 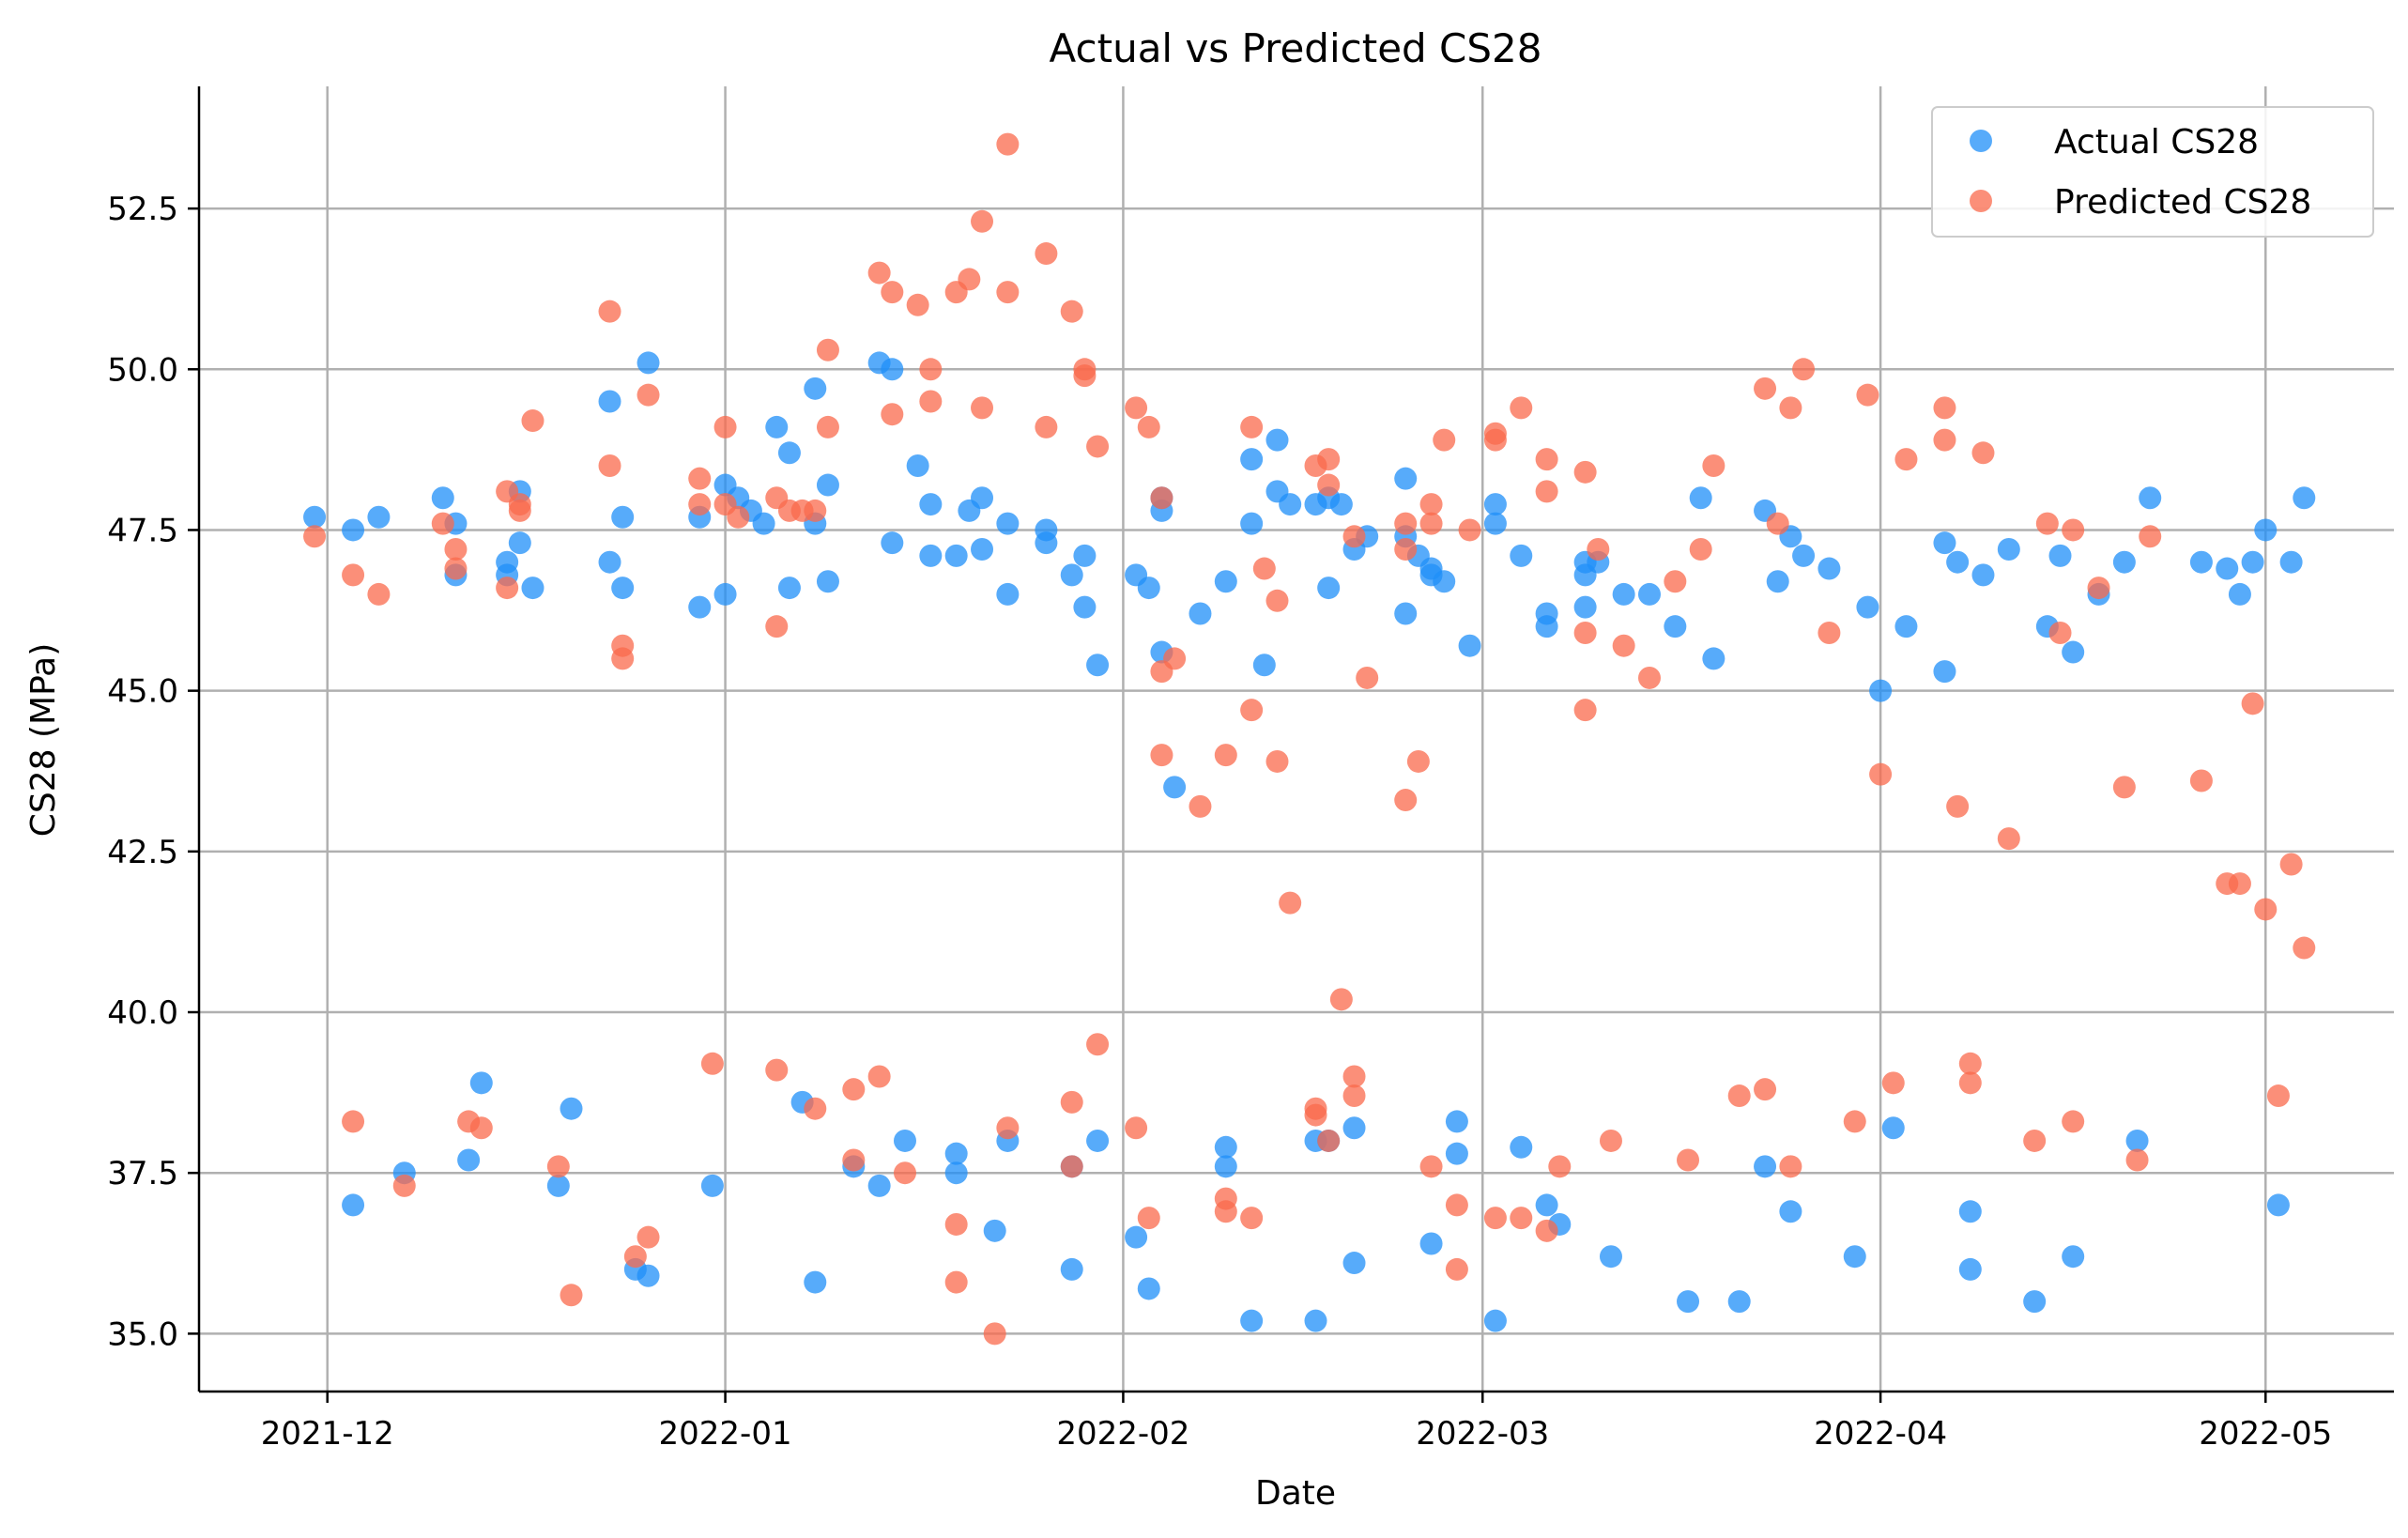 I want to click on x-tick-label: 2022-01, so click(x=726, y=1434).